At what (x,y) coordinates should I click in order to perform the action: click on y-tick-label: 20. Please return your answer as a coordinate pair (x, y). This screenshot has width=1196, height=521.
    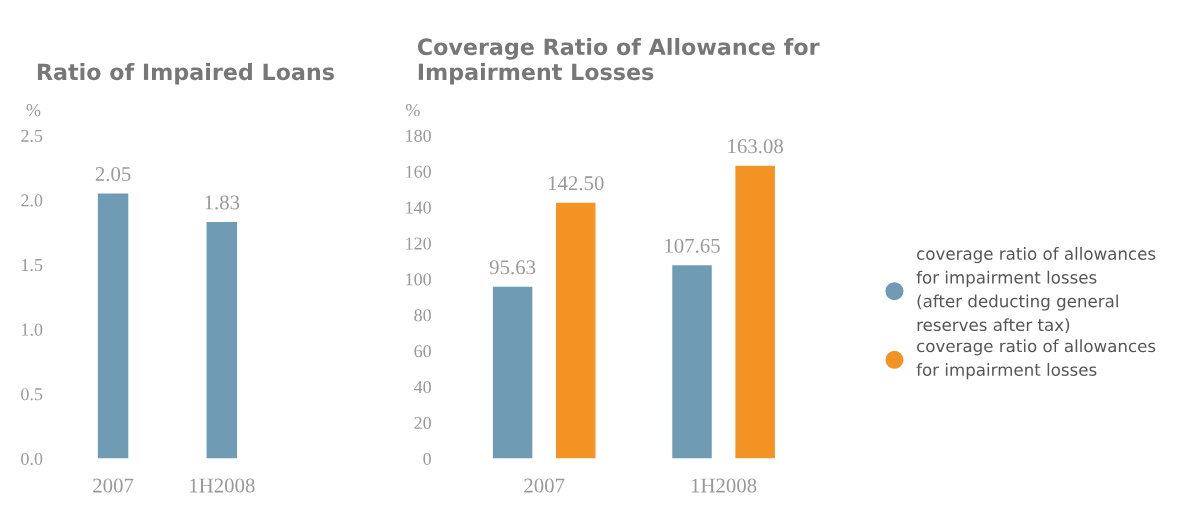
    Looking at the image, I should click on (422, 423).